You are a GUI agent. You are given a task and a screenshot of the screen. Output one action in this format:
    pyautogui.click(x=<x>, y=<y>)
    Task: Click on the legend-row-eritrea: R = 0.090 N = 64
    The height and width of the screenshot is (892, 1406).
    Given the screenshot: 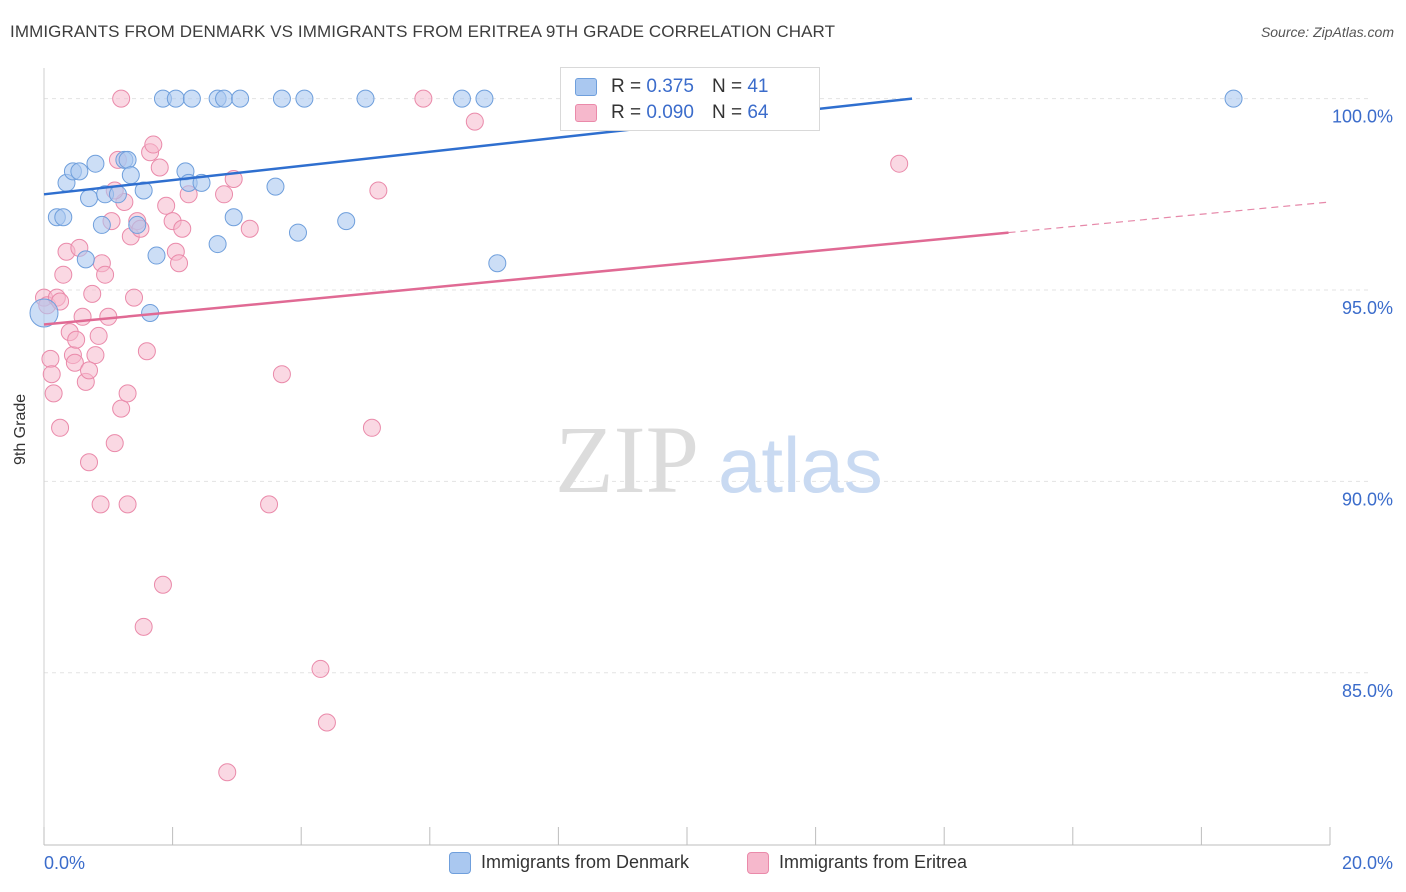 What is the action you would take?
    pyautogui.click(x=671, y=115)
    